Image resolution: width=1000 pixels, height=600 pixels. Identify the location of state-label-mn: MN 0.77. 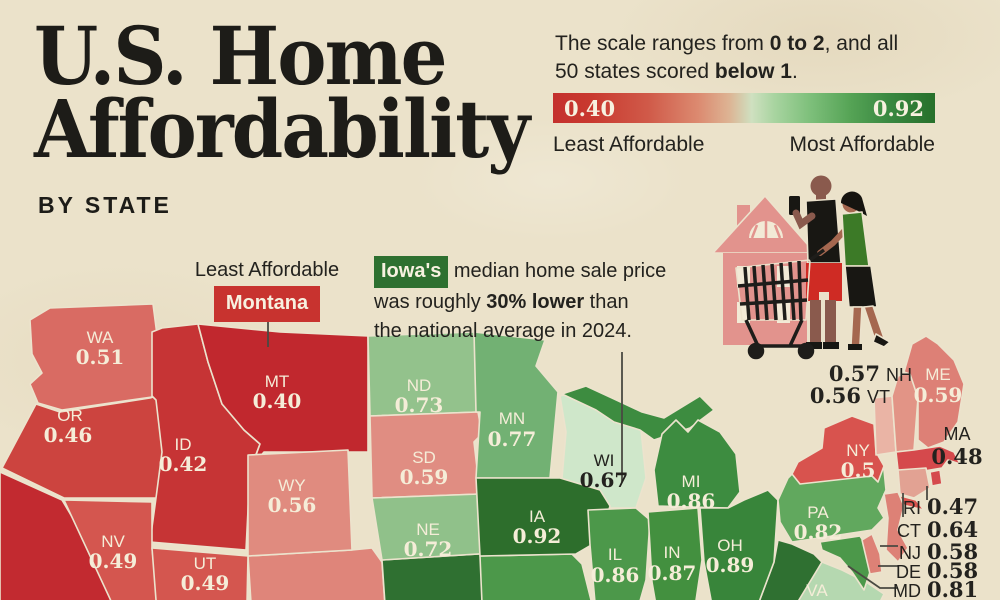
(512, 430).